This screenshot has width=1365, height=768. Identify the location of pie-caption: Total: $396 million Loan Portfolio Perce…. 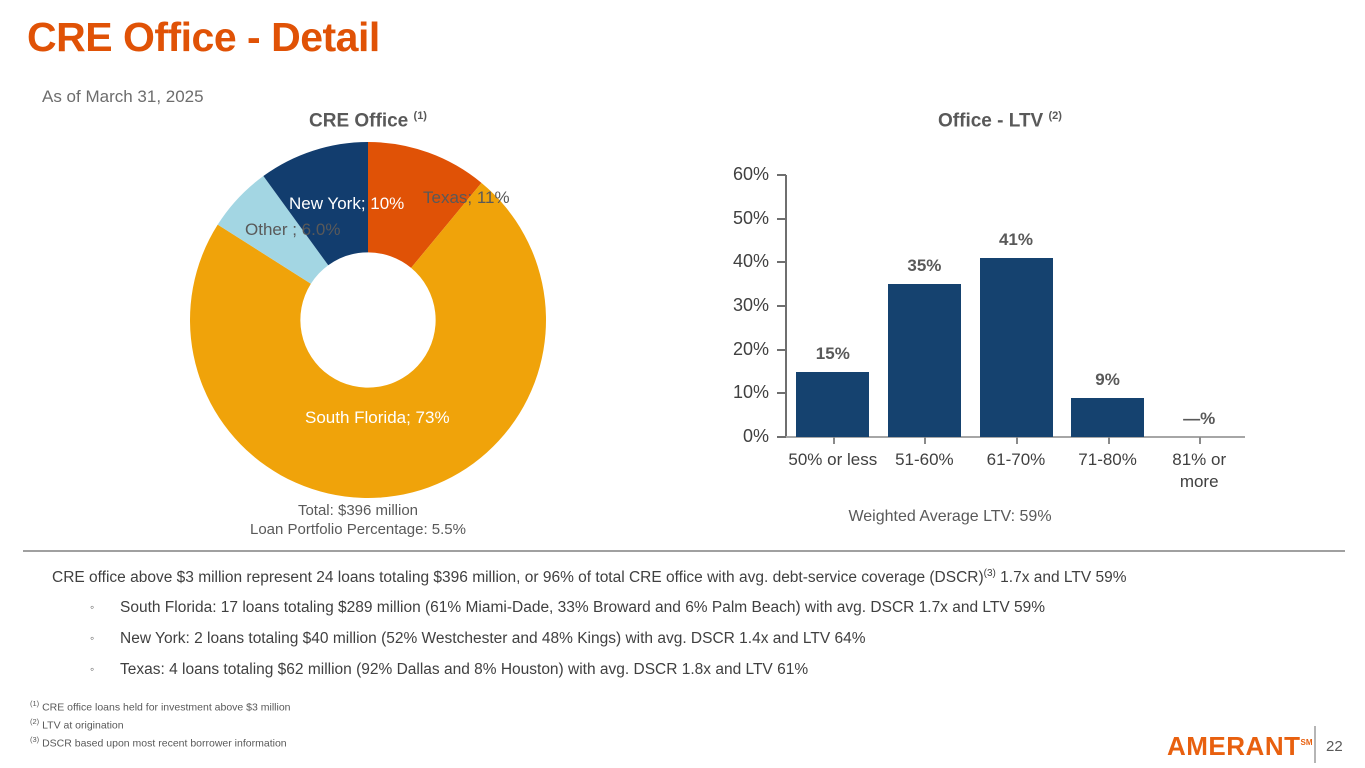
(358, 520).